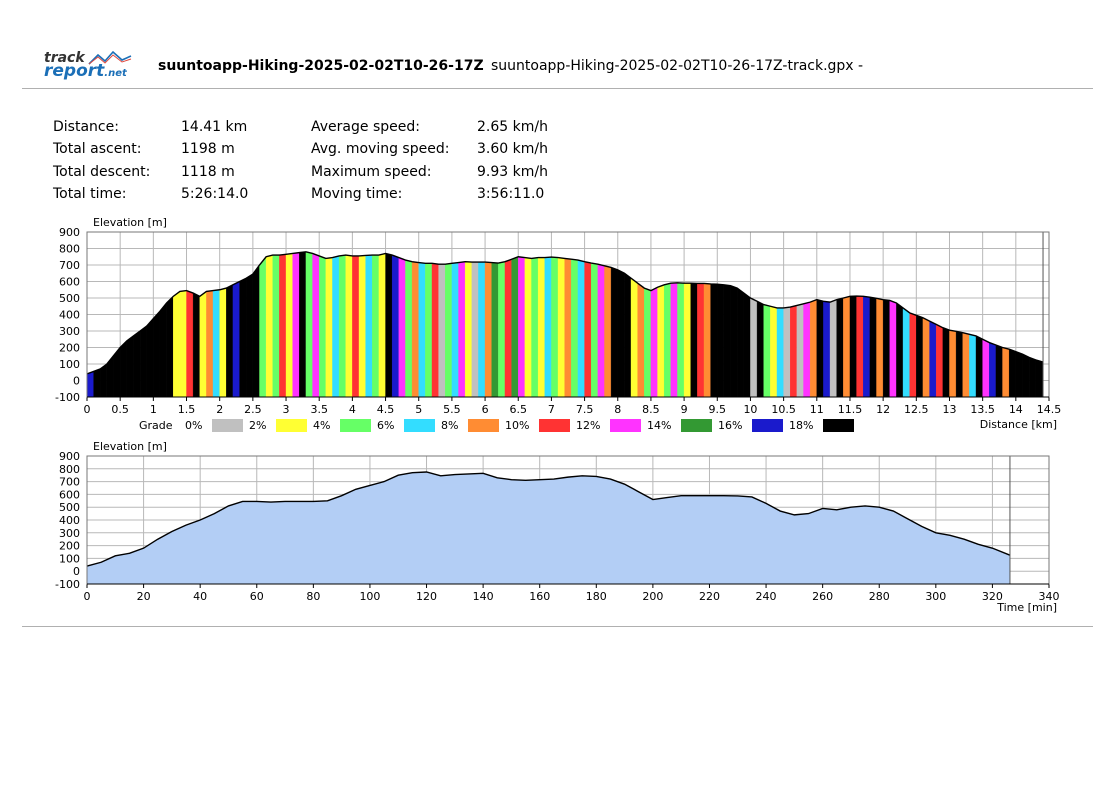 The image size is (1101, 800). I want to click on logo-text-net: .net, so click(115, 73).